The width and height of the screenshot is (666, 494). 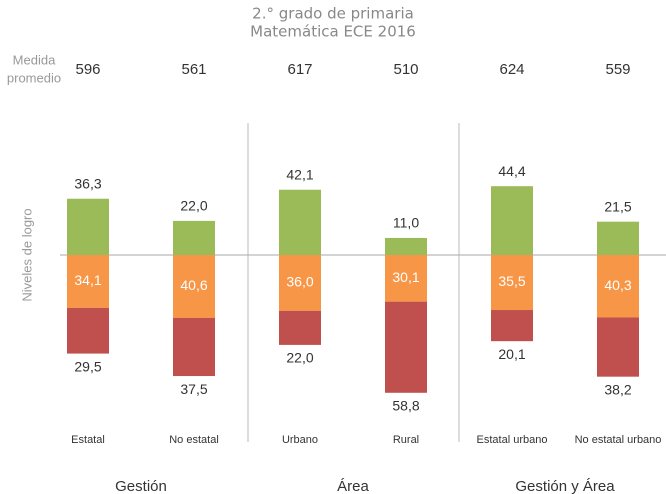 What do you see at coordinates (511, 171) in the screenshot?
I see `data-label: 44,4` at bounding box center [511, 171].